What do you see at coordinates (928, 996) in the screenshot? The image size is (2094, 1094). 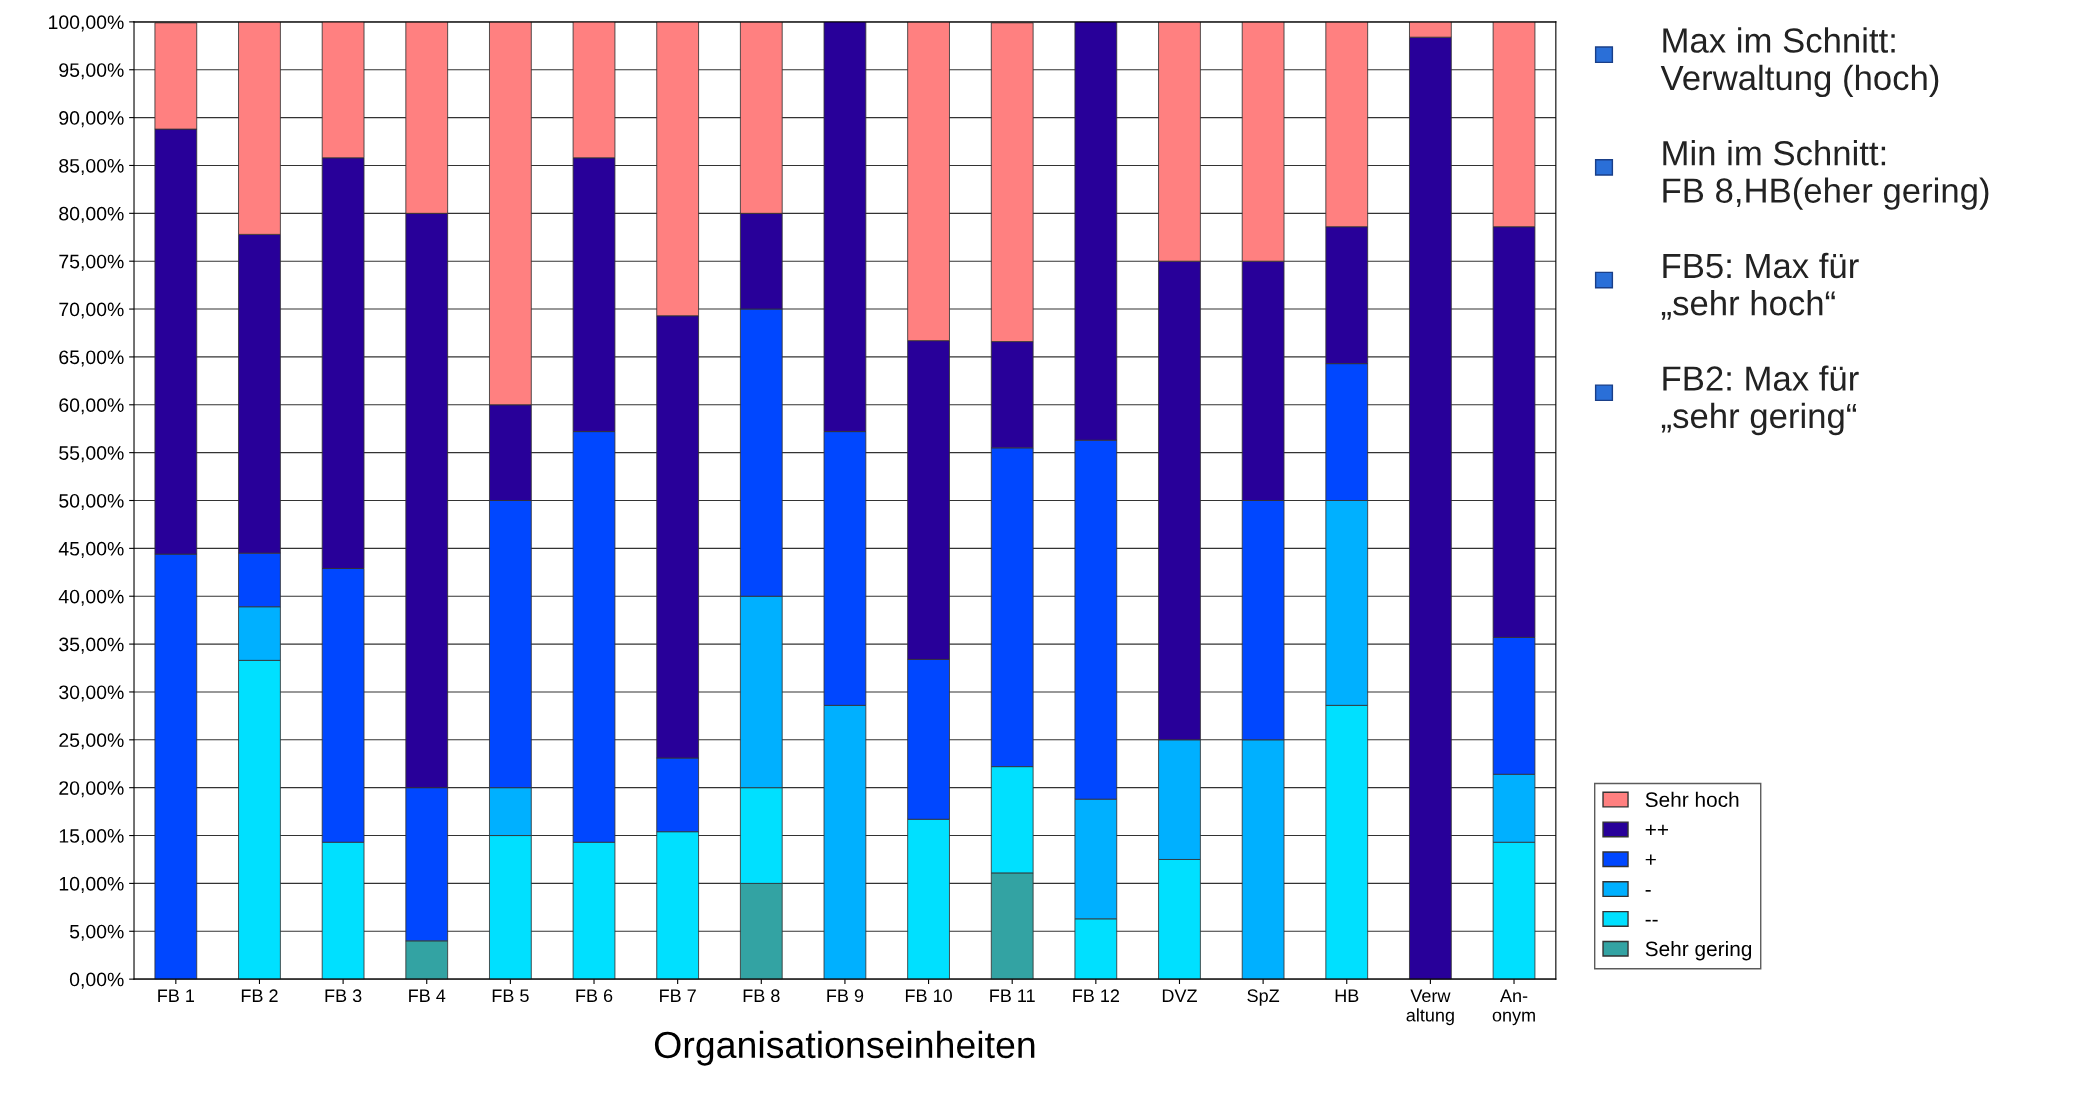 I see `x-tick-label: FB 10` at bounding box center [928, 996].